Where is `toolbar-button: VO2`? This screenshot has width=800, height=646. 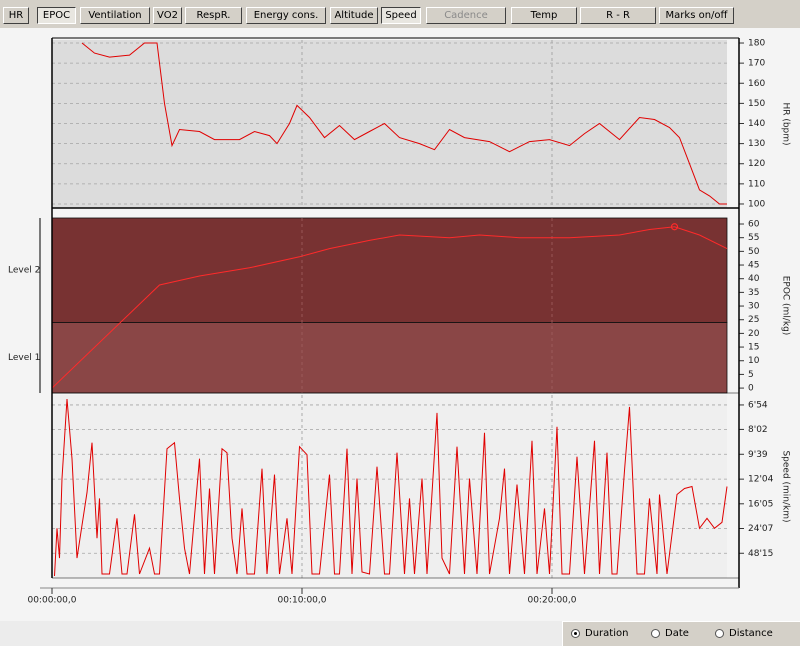
toolbar-button: VO2 is located at coordinates (167, 15).